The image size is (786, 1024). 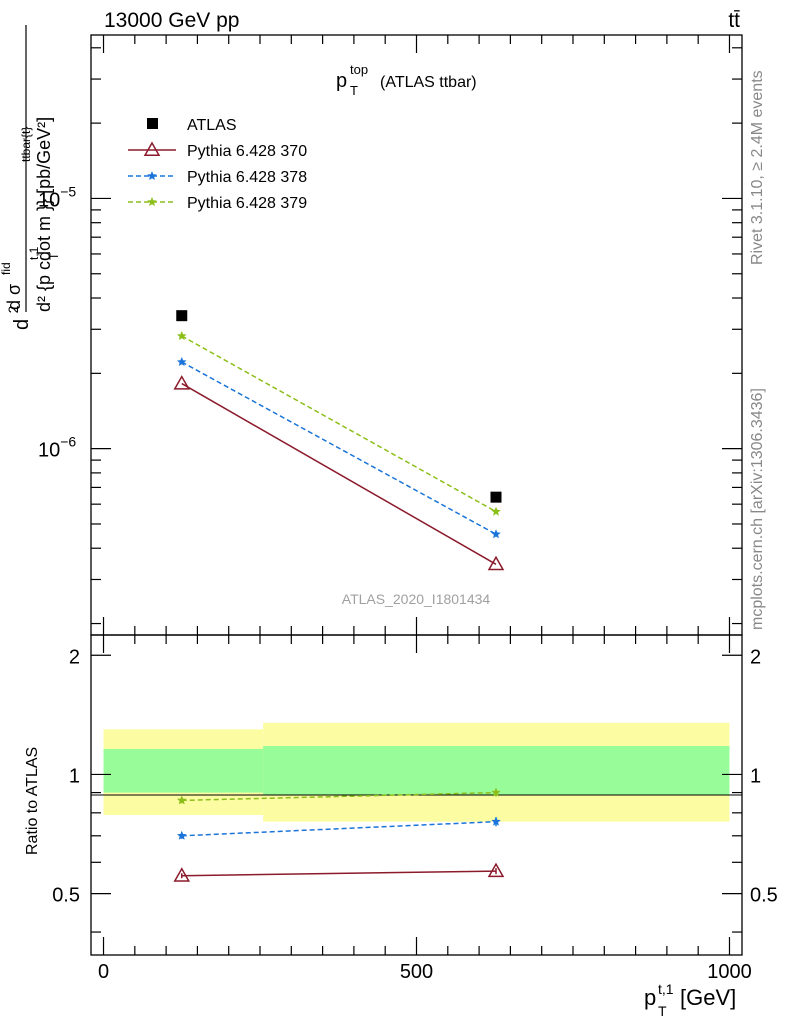 What do you see at coordinates (68, 442) in the screenshot?
I see `tick-exponent: −6` at bounding box center [68, 442].